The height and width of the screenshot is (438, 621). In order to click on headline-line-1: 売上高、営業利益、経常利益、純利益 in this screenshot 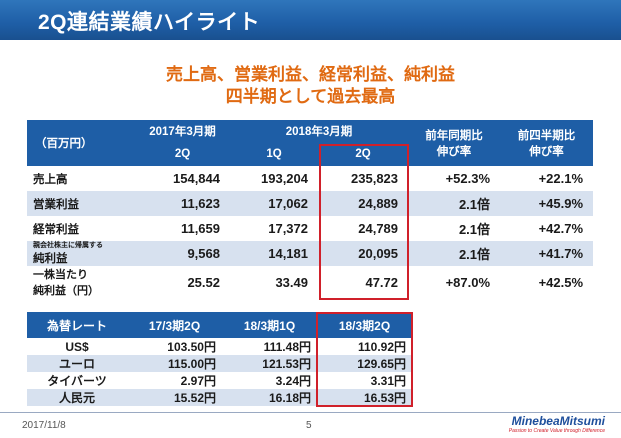, I will do `click(310, 74)`.